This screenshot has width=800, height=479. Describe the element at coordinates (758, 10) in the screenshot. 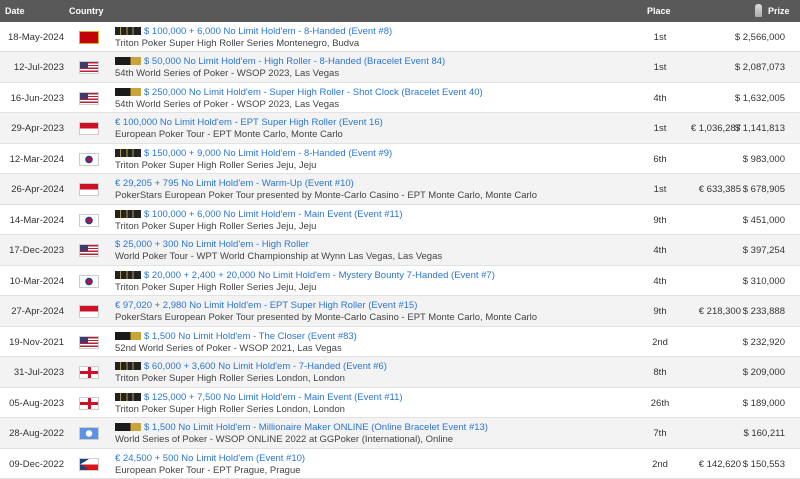

I see `prize-icon` at that location.